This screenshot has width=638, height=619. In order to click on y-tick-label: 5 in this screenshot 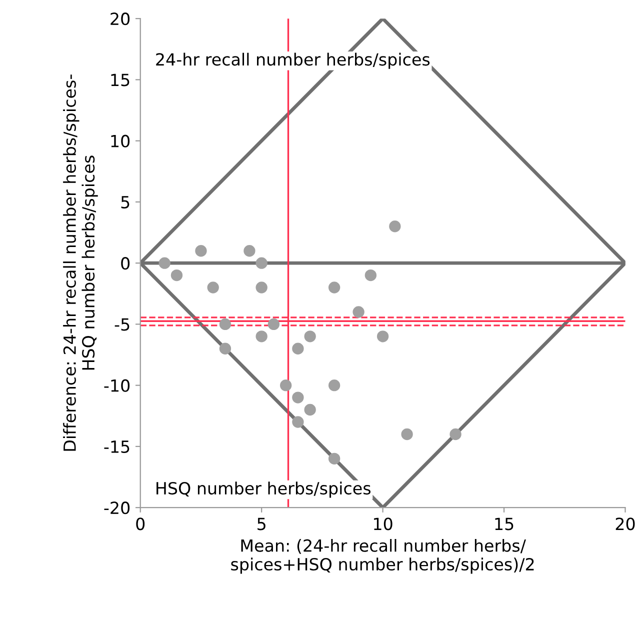, I will do `click(125, 202)`.